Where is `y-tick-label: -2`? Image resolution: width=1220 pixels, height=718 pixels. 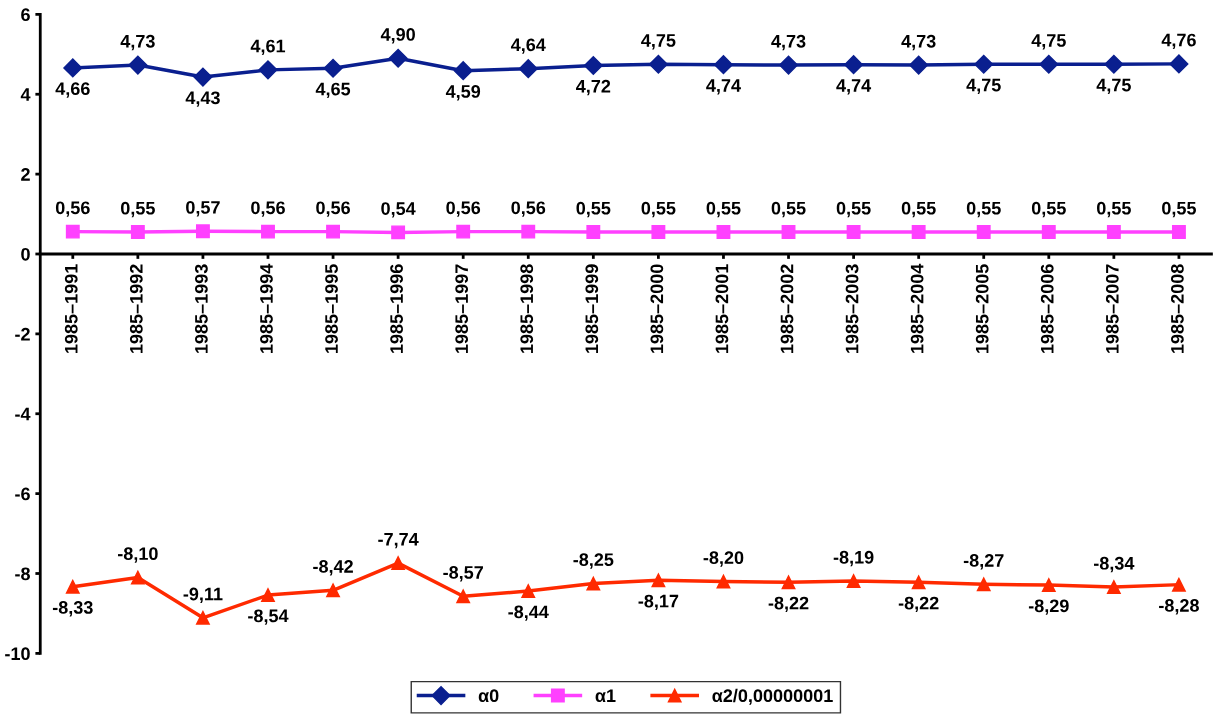
y-tick-label: -2 is located at coordinates (22, 334).